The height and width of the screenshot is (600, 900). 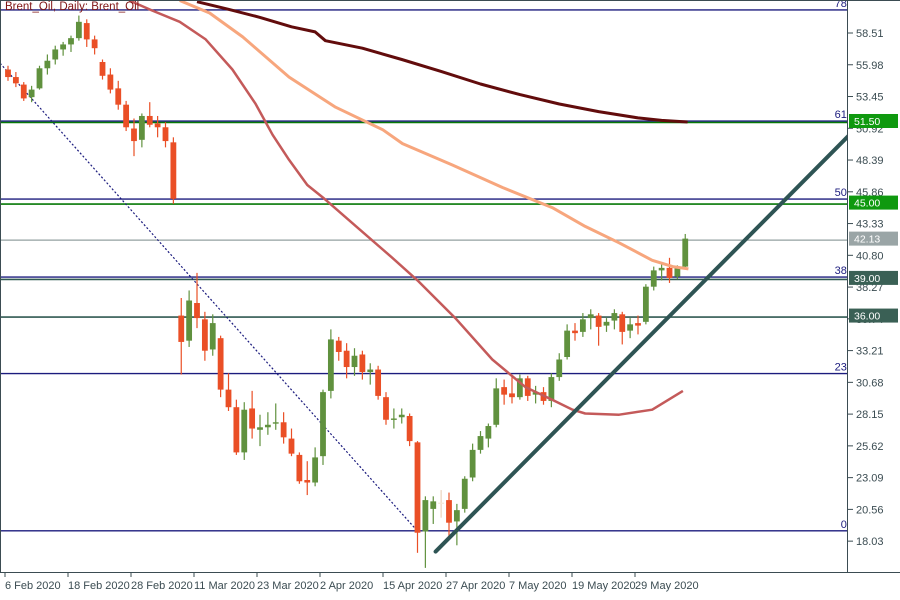 What do you see at coordinates (72, 7) in the screenshot?
I see `chart-title: Brent_Oil, Daily: Brent_Oil` at bounding box center [72, 7].